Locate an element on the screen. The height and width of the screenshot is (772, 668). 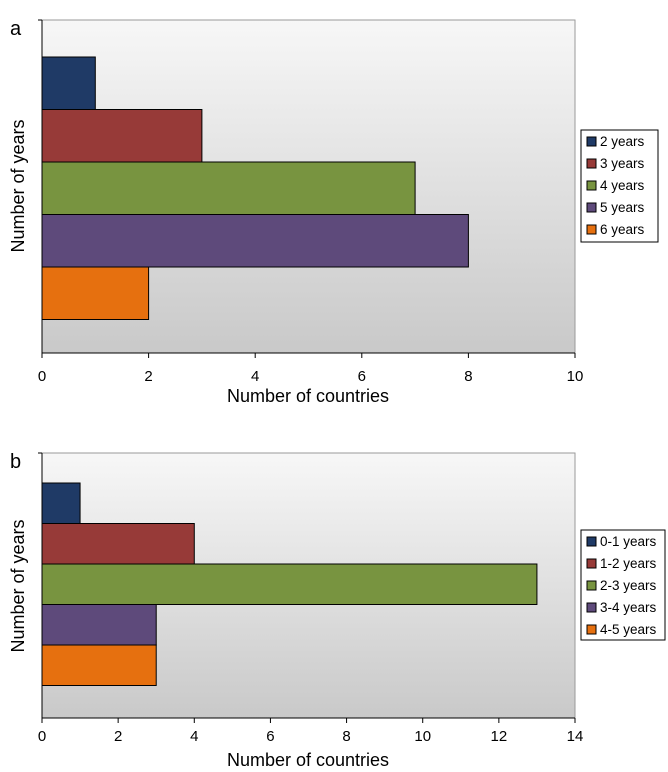
bar-2-years is located at coordinates (68, 83).